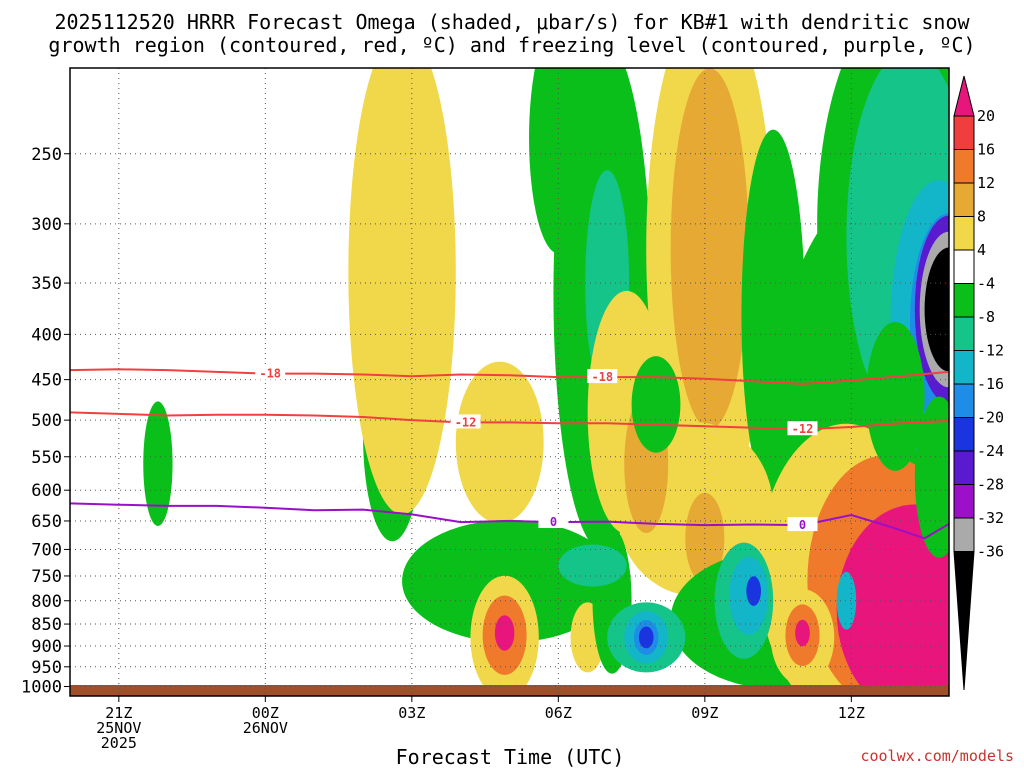 The width and height of the screenshot is (1024, 768). Describe the element at coordinates (986, 183) in the screenshot. I see `colorbar-label-2: 12` at that location.